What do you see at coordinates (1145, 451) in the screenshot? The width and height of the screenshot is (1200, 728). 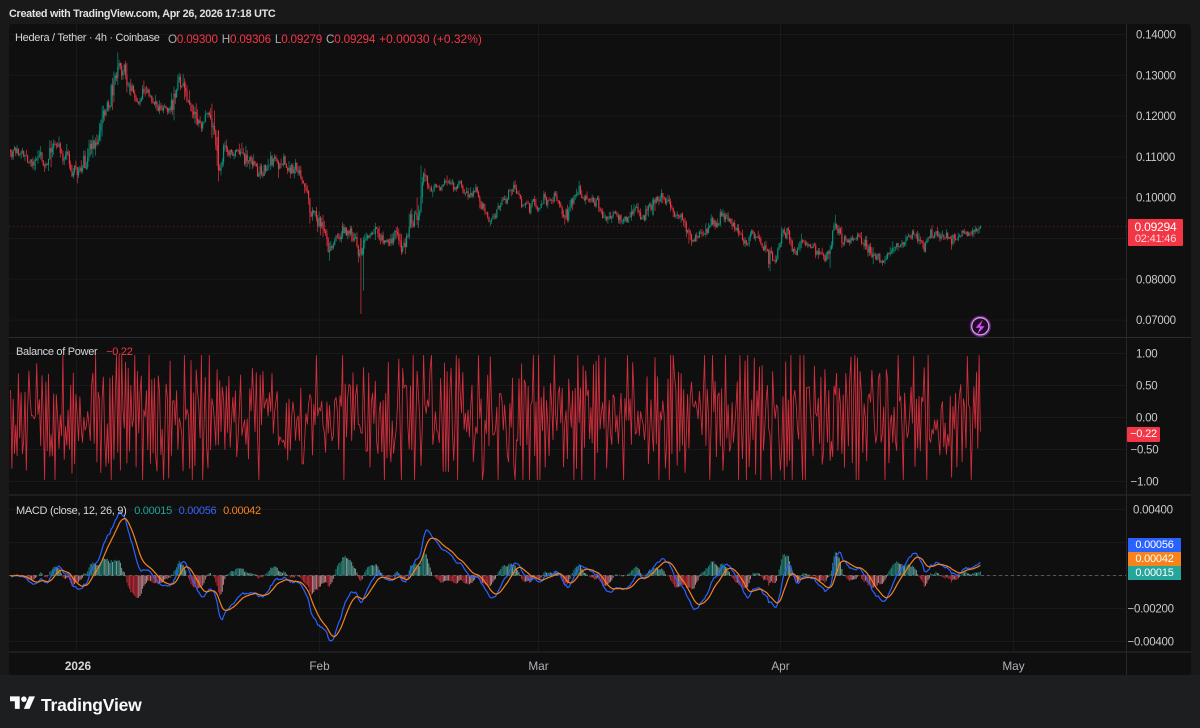 I see `svg-text: −0.50` at bounding box center [1145, 451].